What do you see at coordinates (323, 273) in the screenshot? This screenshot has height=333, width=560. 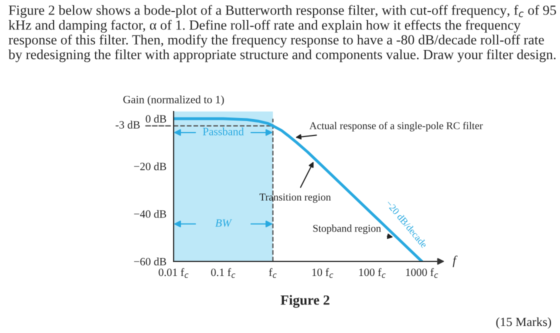 I see `x-tick-label: 10 f$_{c}$` at bounding box center [323, 273].